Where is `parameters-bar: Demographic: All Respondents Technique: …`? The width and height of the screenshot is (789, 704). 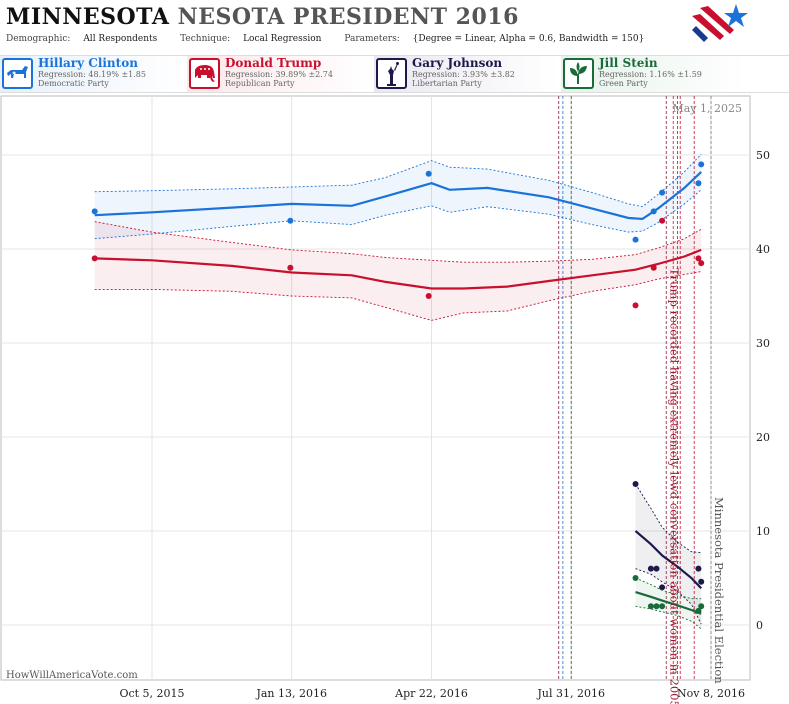 parameters-bar: Demographic: All Respondents Technique: … is located at coordinates (335, 39).